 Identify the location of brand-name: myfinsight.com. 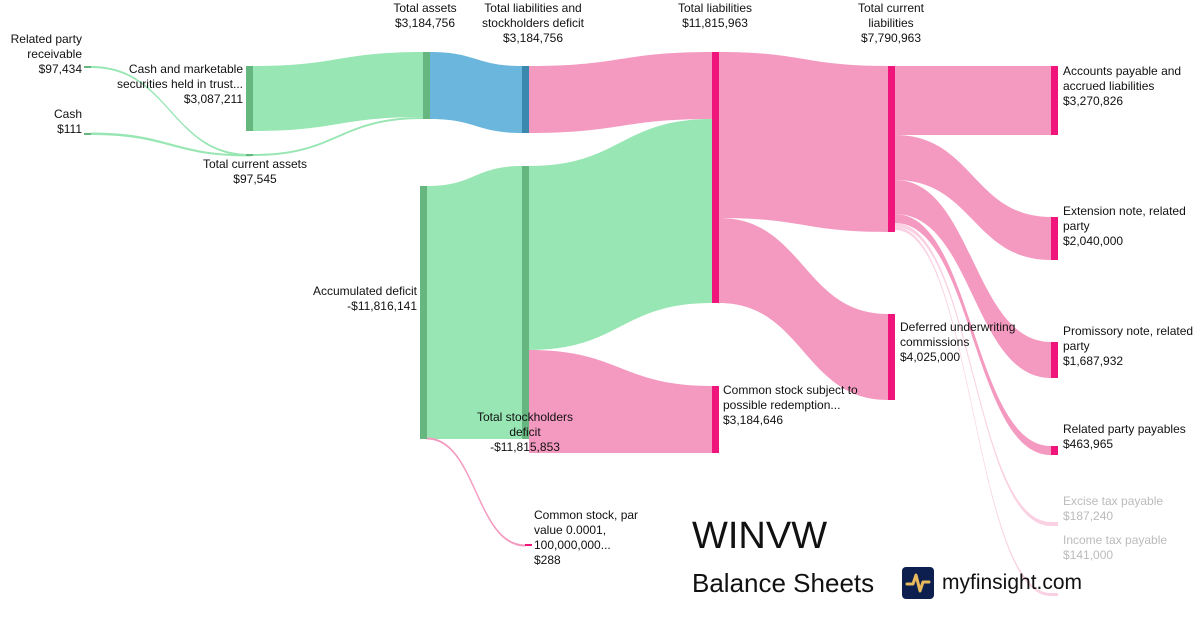
(1012, 582).